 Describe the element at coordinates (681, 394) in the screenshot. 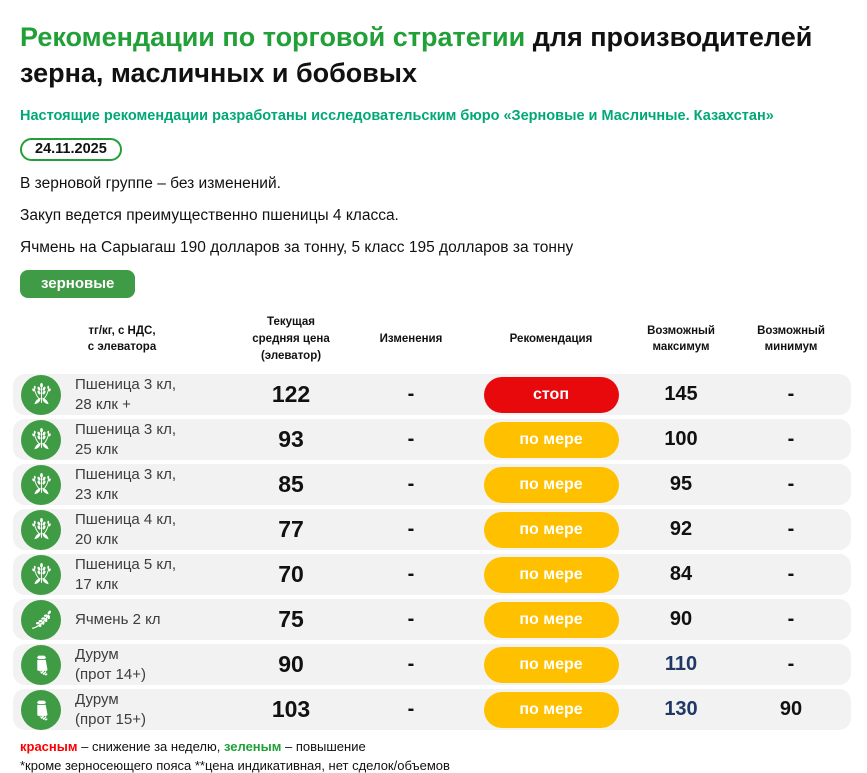

I see `possible-max: 145` at that location.